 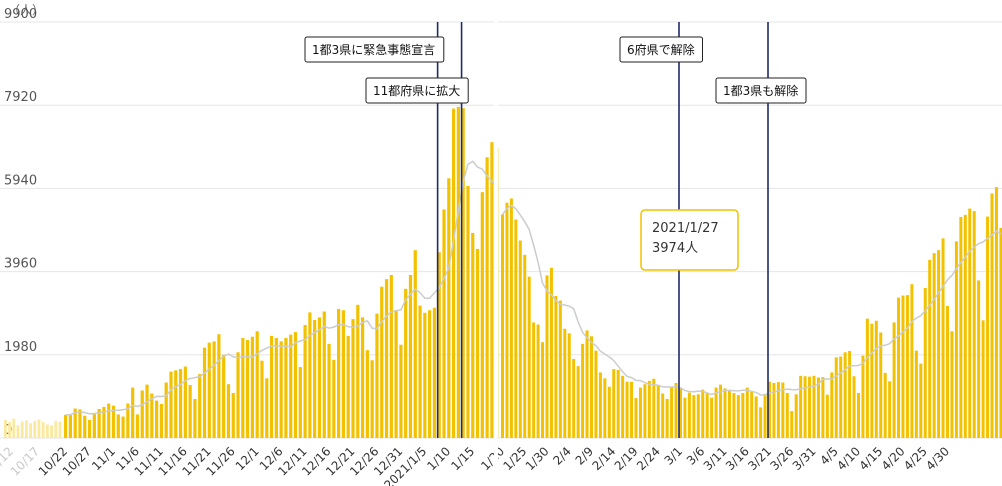 I want to click on tooltip: 2021/1/27 3974人, so click(x=689, y=240).